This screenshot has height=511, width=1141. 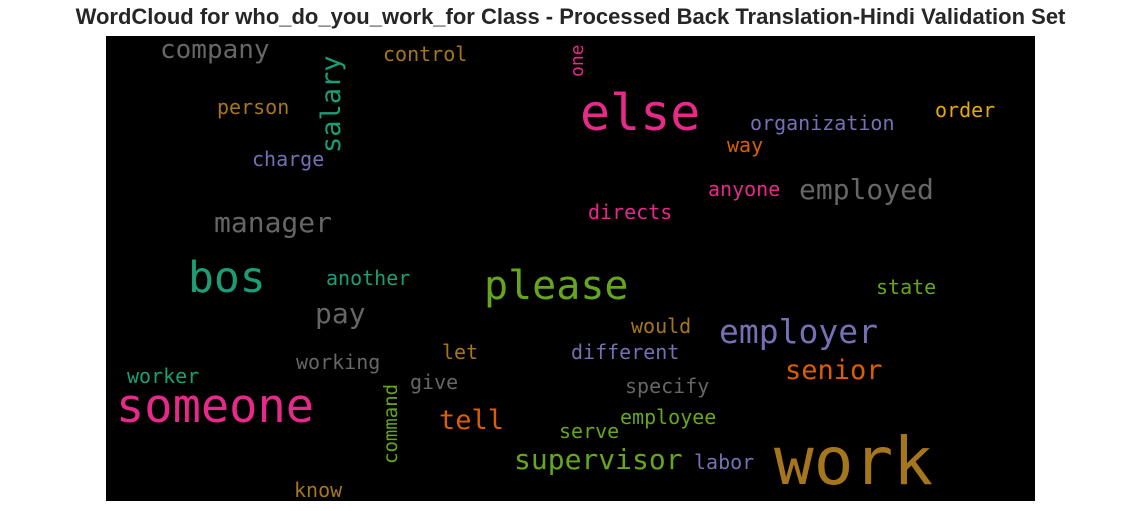 What do you see at coordinates (273, 222) in the screenshot?
I see `word-manager: manager` at bounding box center [273, 222].